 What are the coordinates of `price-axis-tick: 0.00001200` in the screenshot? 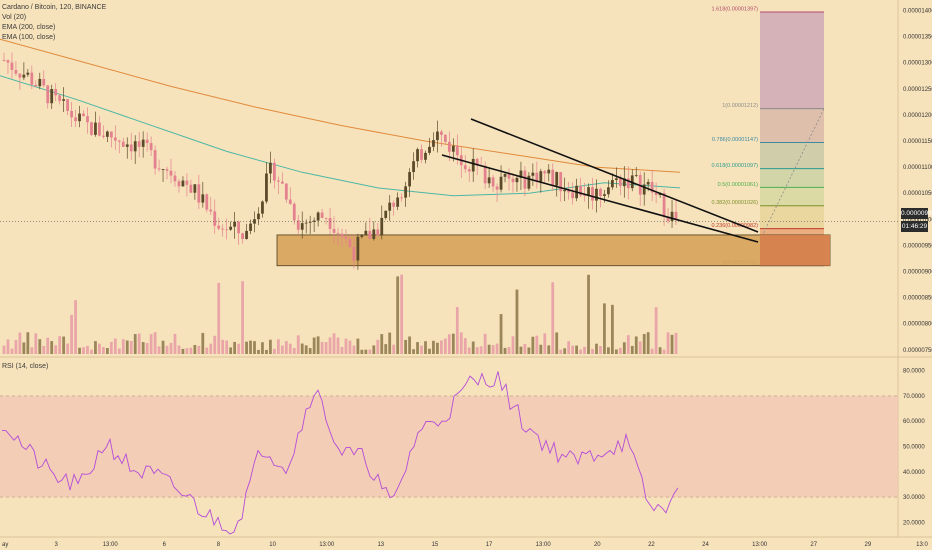 It's located at (917, 116).